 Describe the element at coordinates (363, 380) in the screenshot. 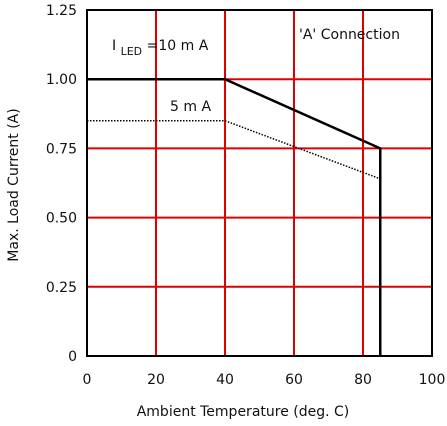

I see `x-tick-label-80: 80` at that location.